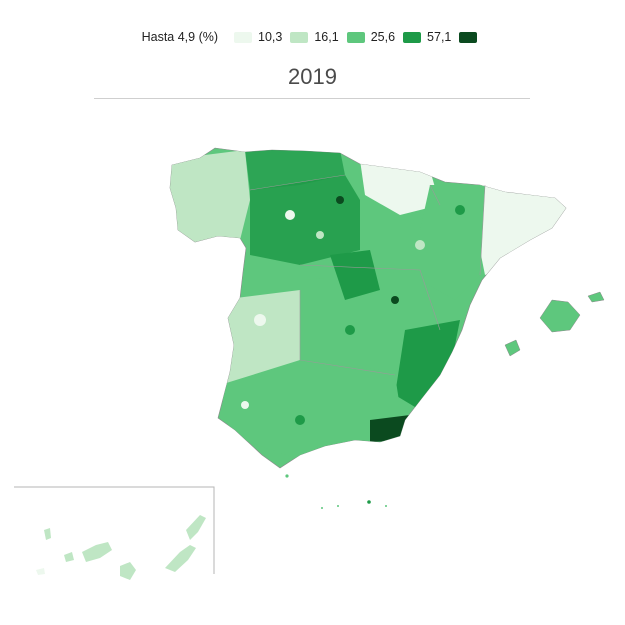 The image size is (625, 625). I want to click on legend-item: 10,3, so click(254, 37).